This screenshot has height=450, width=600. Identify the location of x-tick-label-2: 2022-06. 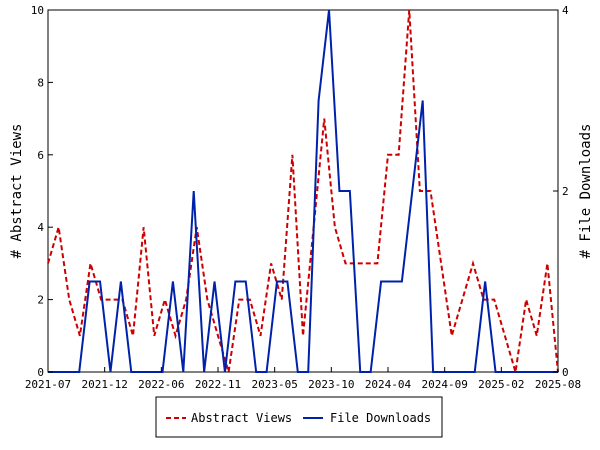
(161, 384).